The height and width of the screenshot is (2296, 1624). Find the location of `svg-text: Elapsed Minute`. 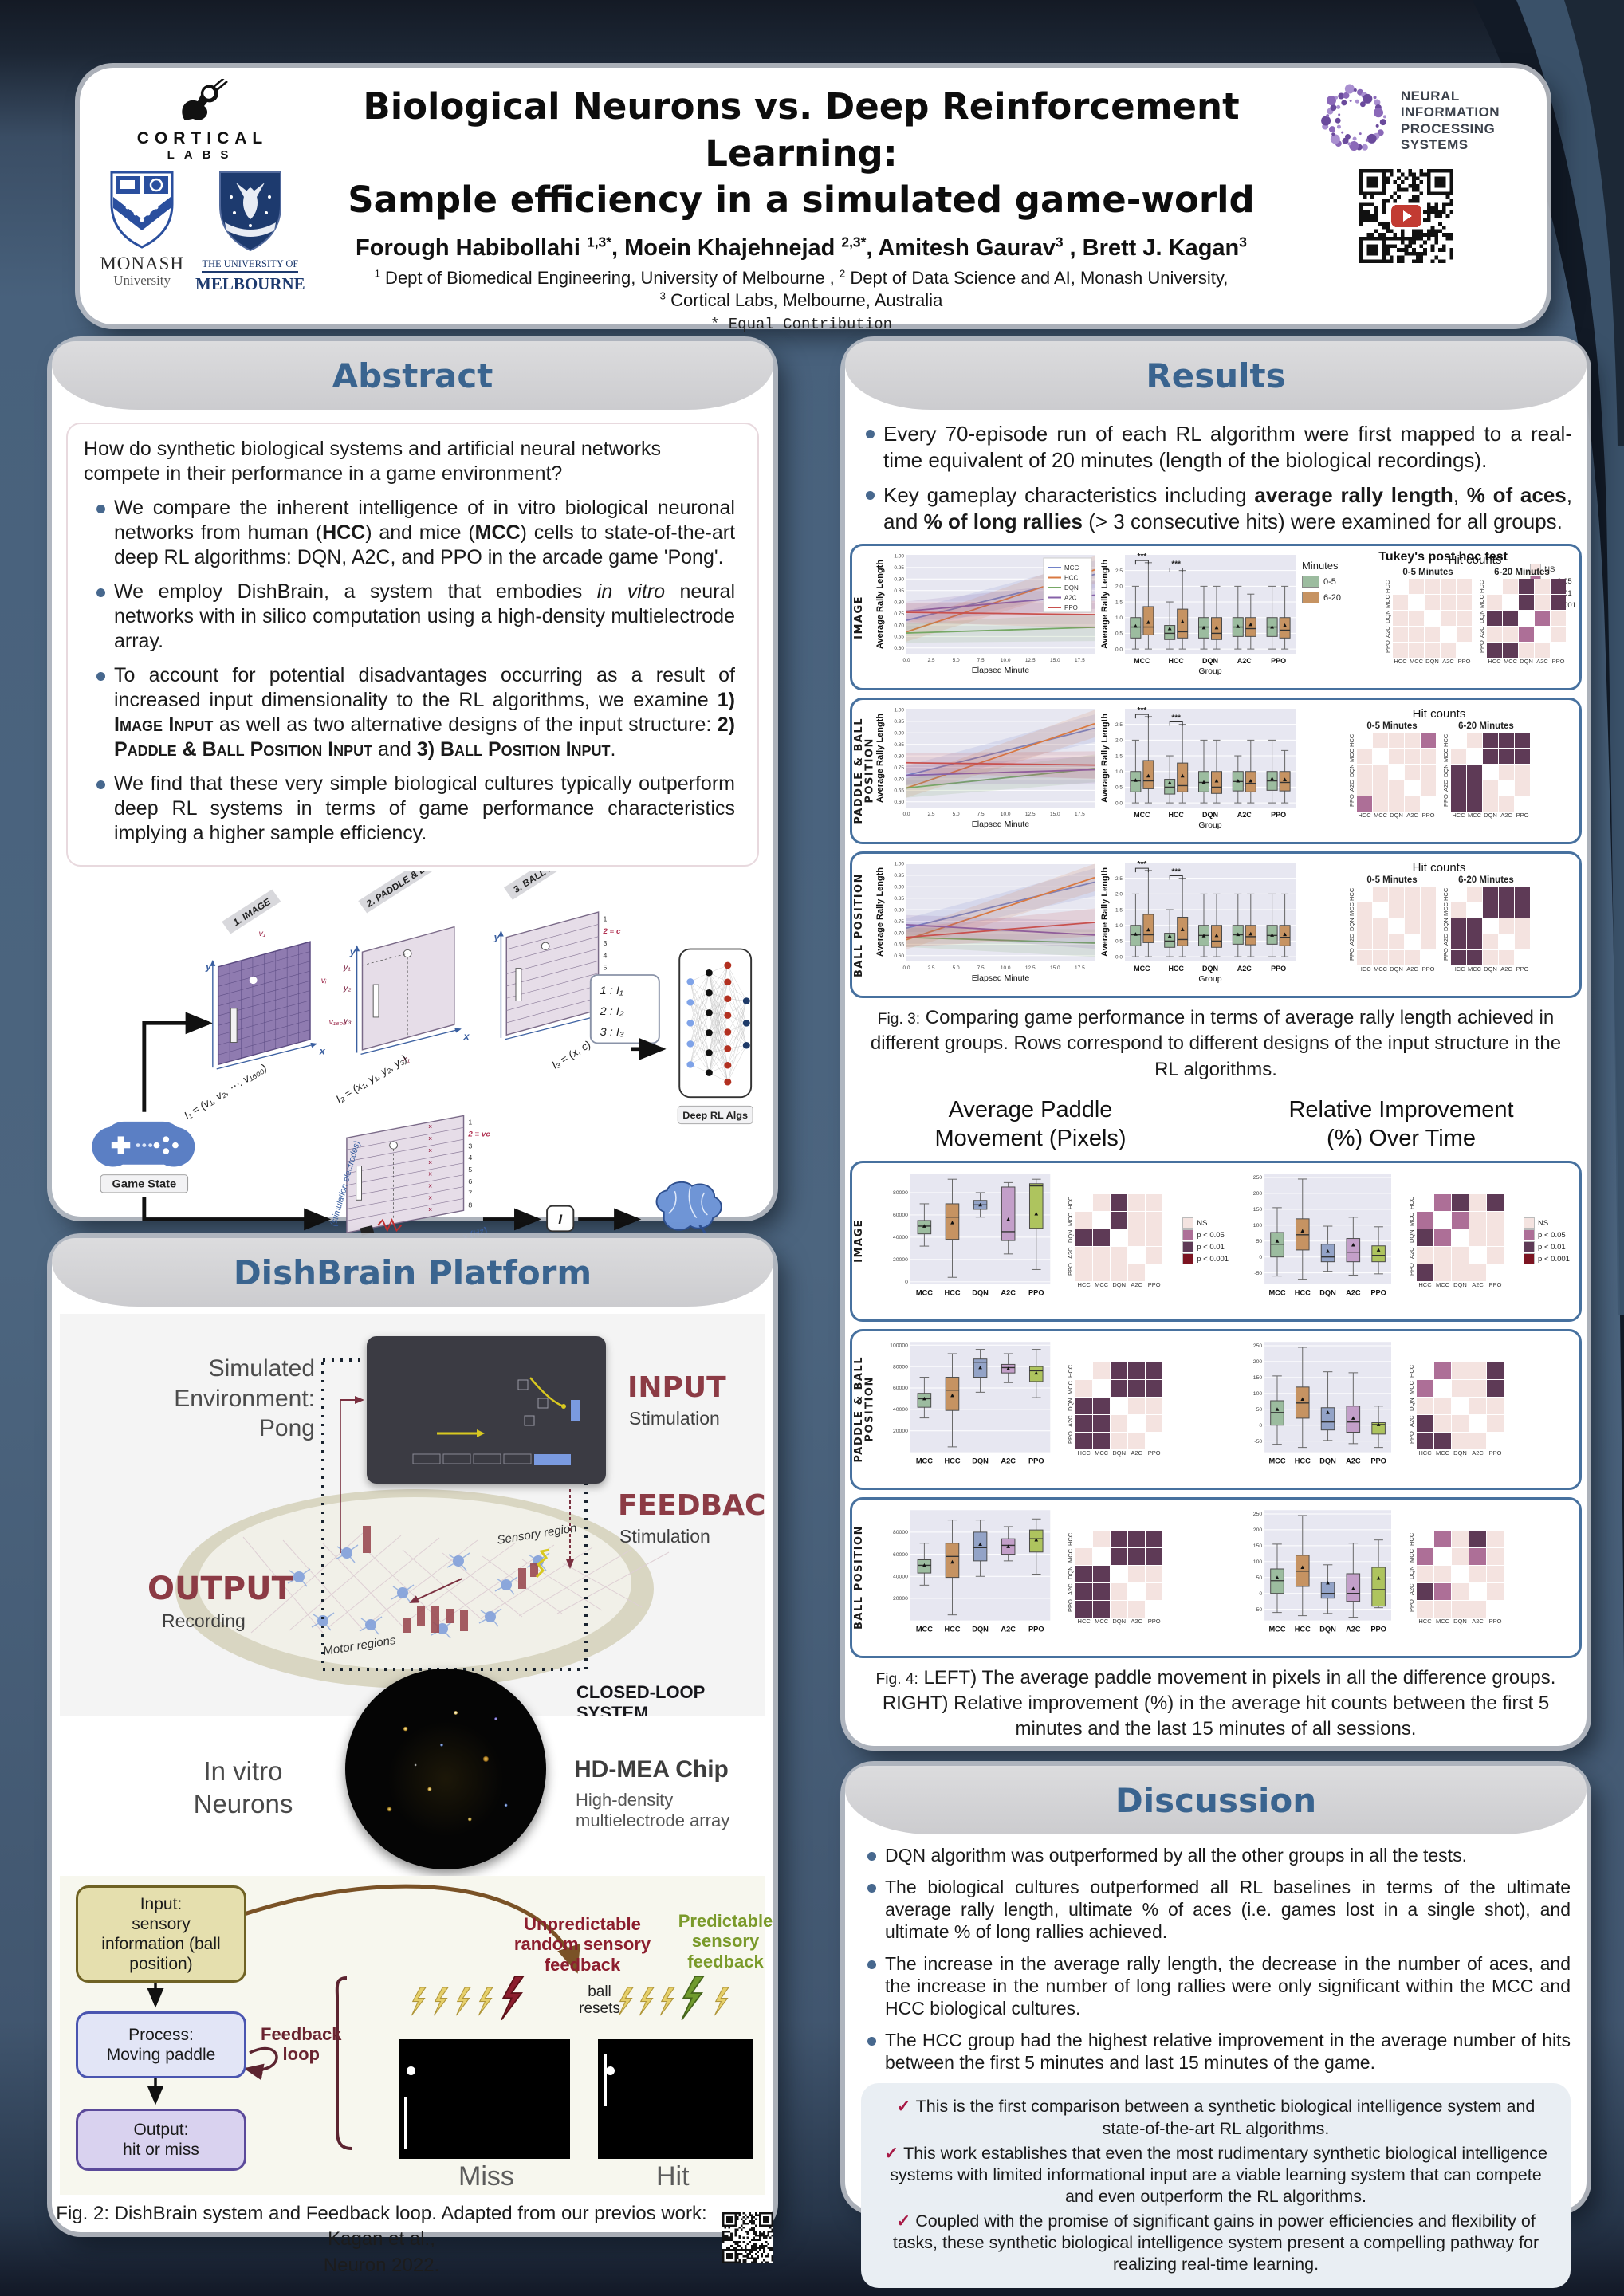

svg-text: Elapsed Minute is located at coordinates (1001, 824).